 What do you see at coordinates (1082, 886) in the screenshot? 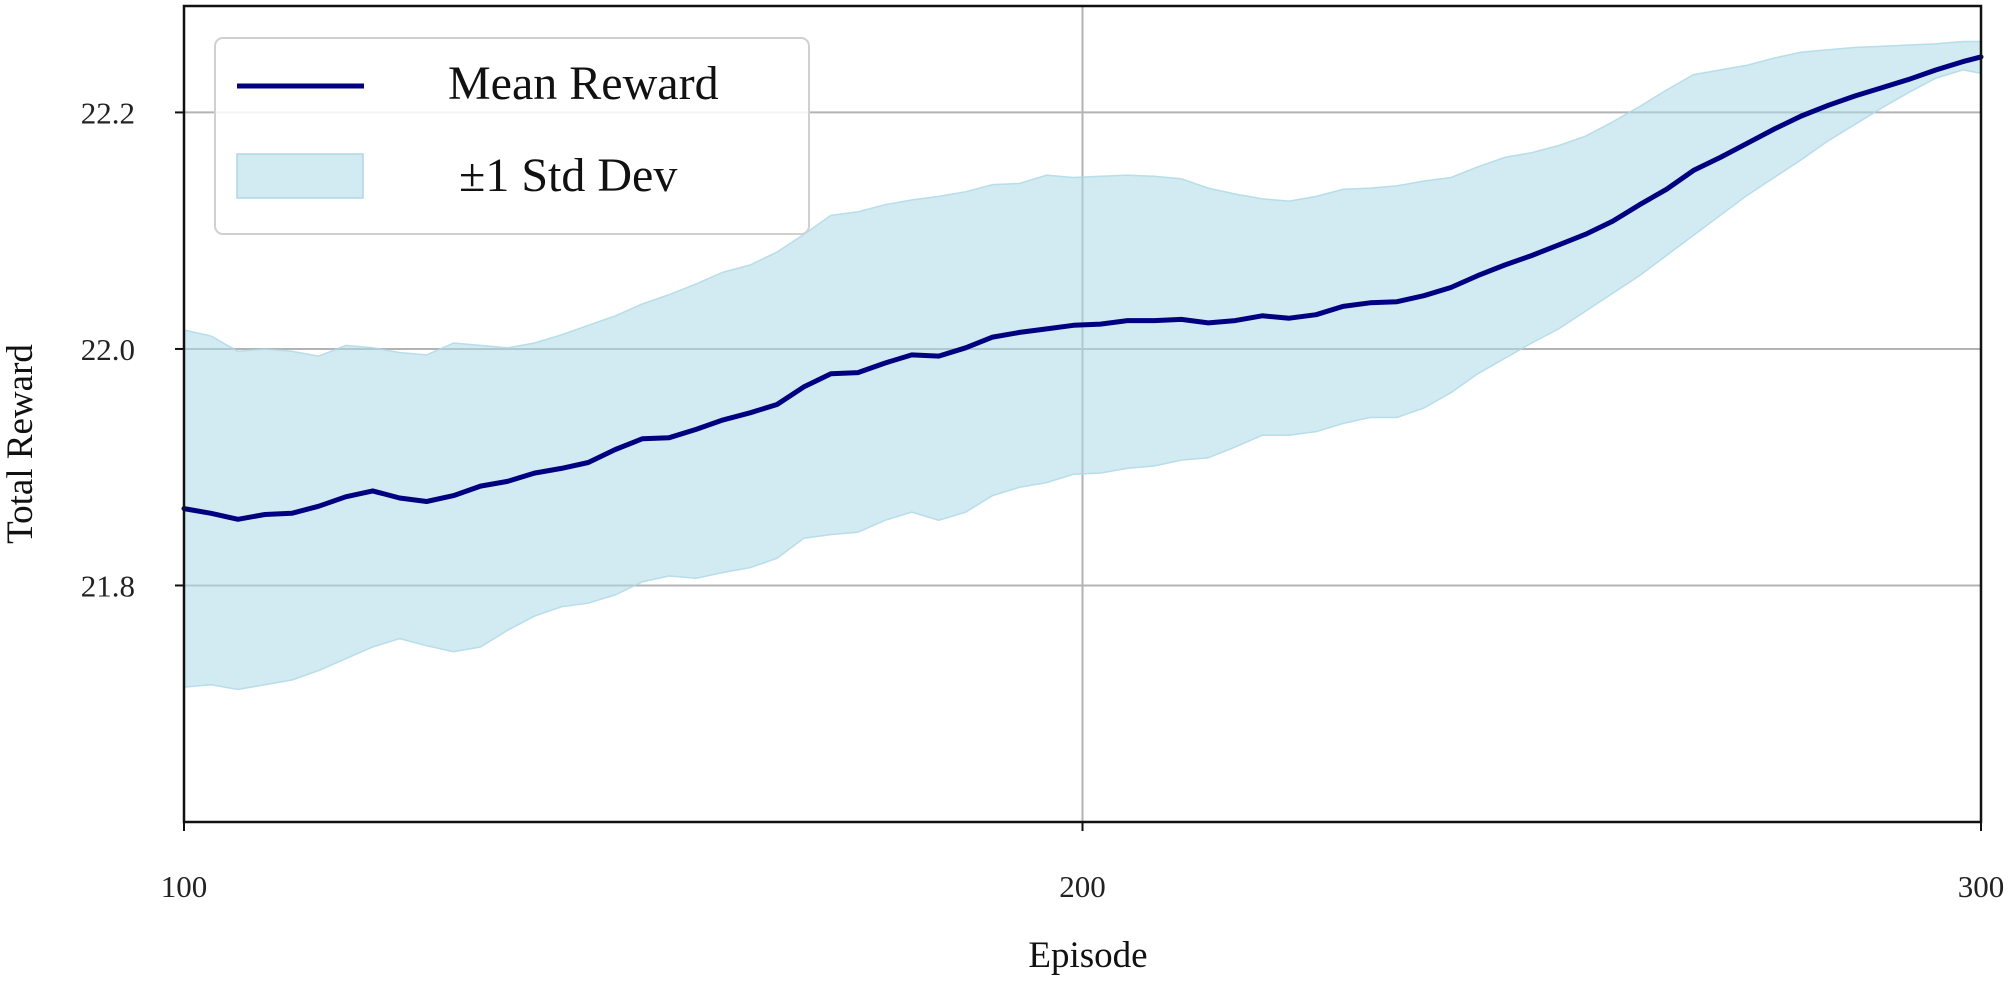
I see `x-tick-label: 200` at bounding box center [1082, 886].